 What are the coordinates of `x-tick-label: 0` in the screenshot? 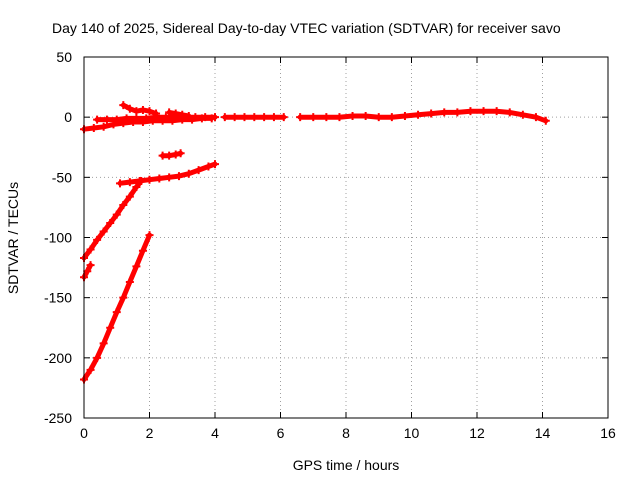 It's located at (84, 433).